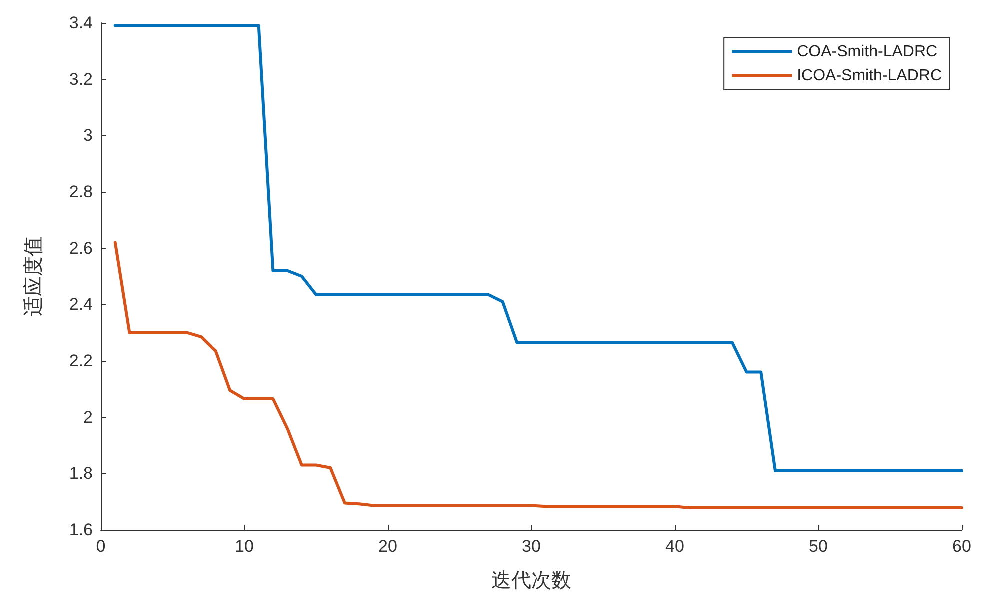 The height and width of the screenshot is (611, 988). What do you see at coordinates (81, 361) in the screenshot?
I see `y-tick-label: 2.2` at bounding box center [81, 361].